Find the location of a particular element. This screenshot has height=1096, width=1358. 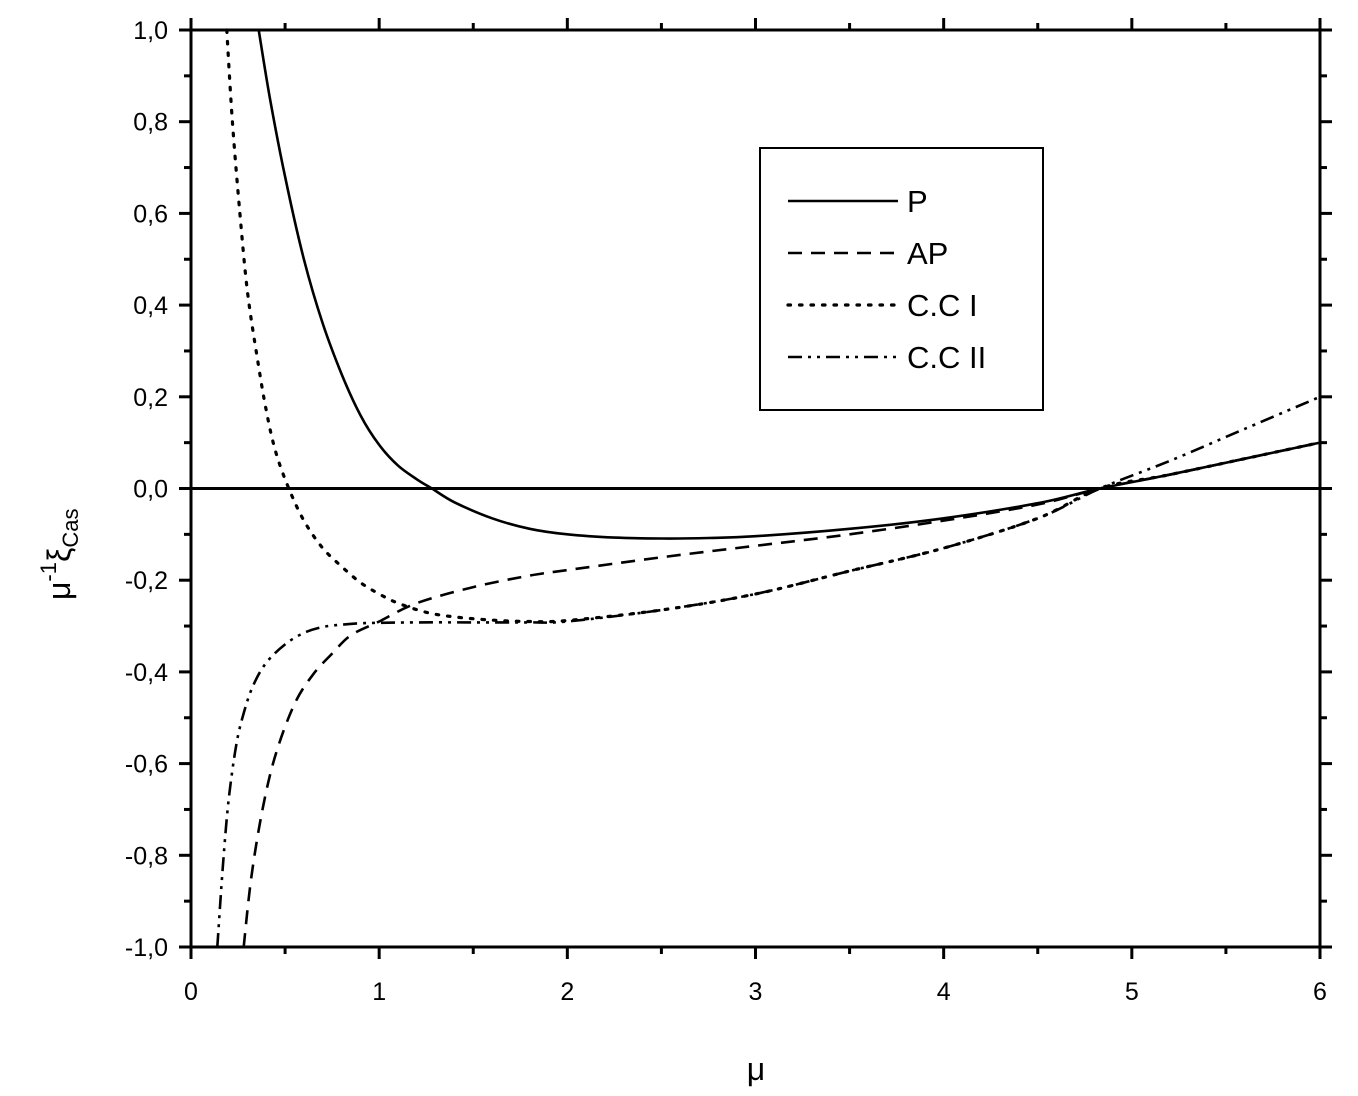

x-axis-label: μ is located at coordinates (756, 1069).